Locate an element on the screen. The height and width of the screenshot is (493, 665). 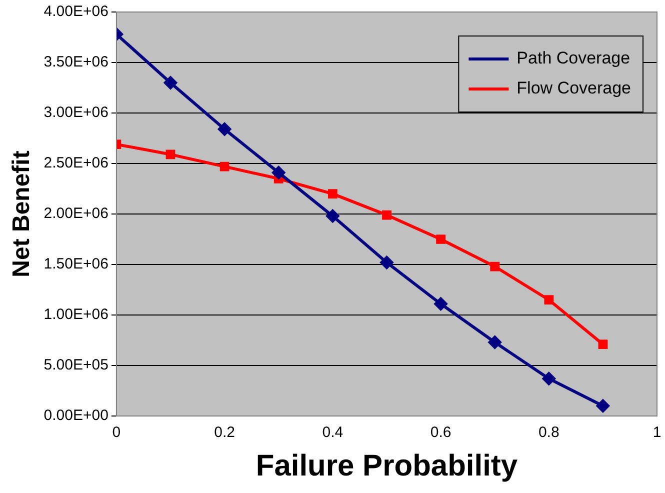
x-tick-label: 0 is located at coordinates (116, 433).